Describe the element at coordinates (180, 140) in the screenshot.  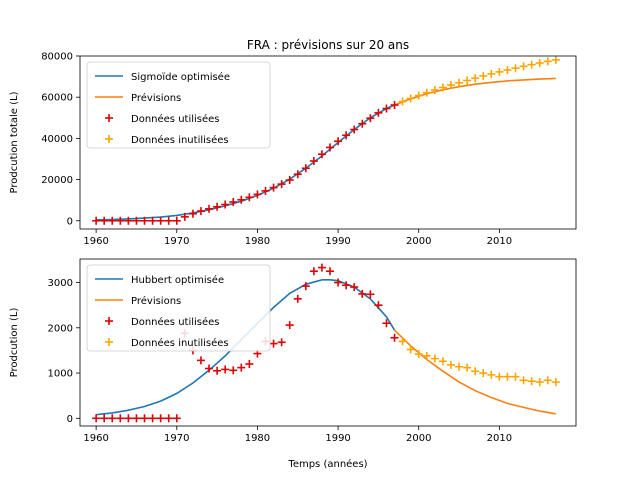
I see `legend-label: Données inutilisées` at that location.